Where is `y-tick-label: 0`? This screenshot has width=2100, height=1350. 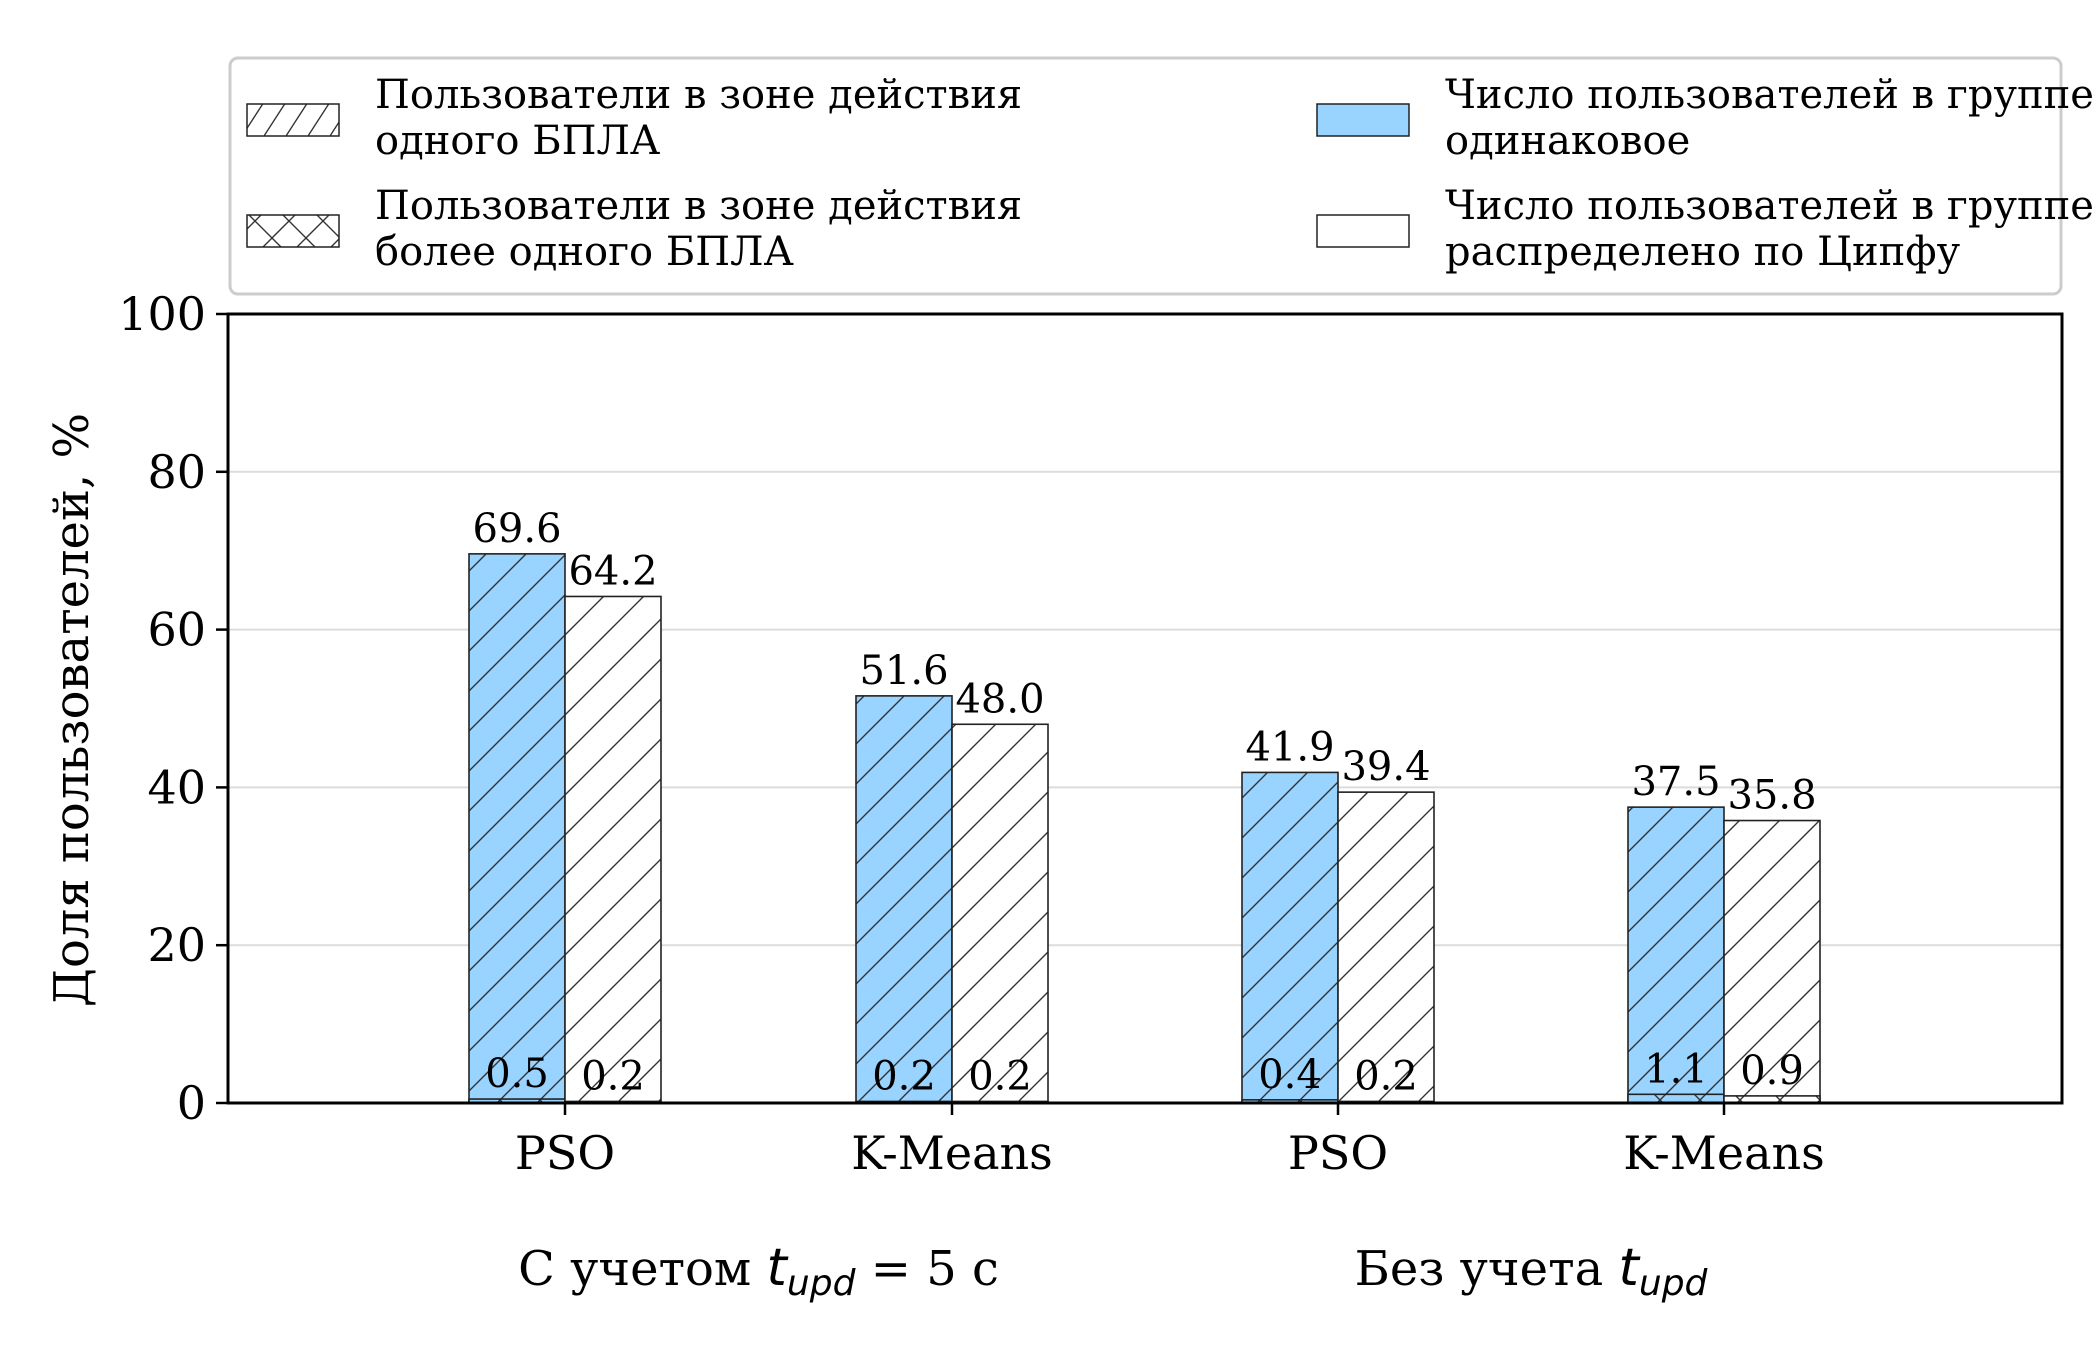 y-tick-label: 0 is located at coordinates (191, 1103).